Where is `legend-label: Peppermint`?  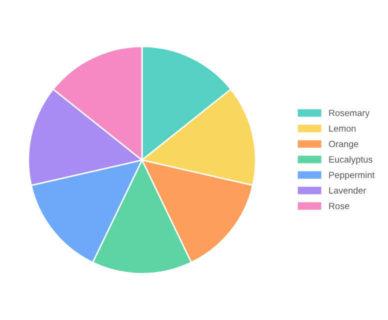 legend-label: Peppermint is located at coordinates (352, 176).